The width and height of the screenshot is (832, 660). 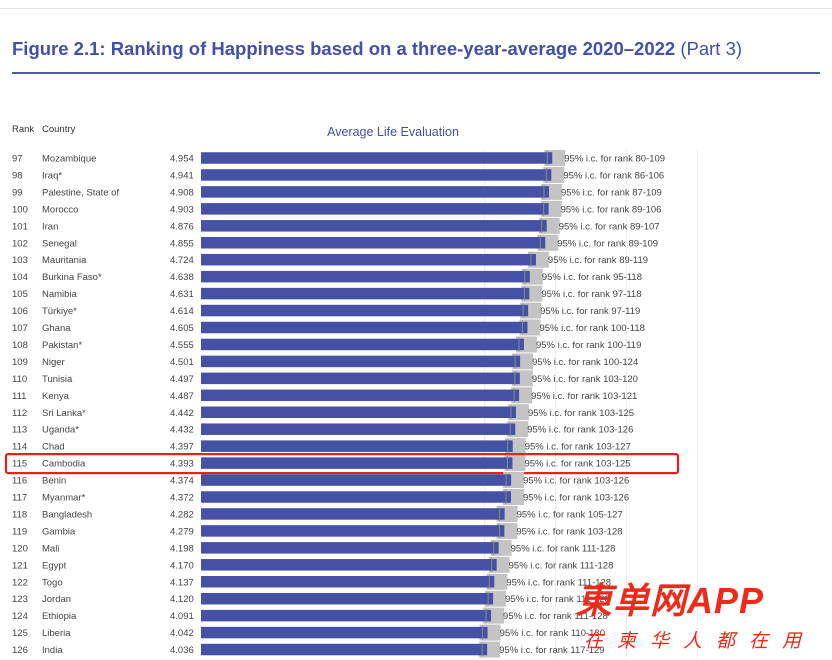 What do you see at coordinates (670, 600) in the screenshot?
I see `watermark-brand: 東单网APP` at bounding box center [670, 600].